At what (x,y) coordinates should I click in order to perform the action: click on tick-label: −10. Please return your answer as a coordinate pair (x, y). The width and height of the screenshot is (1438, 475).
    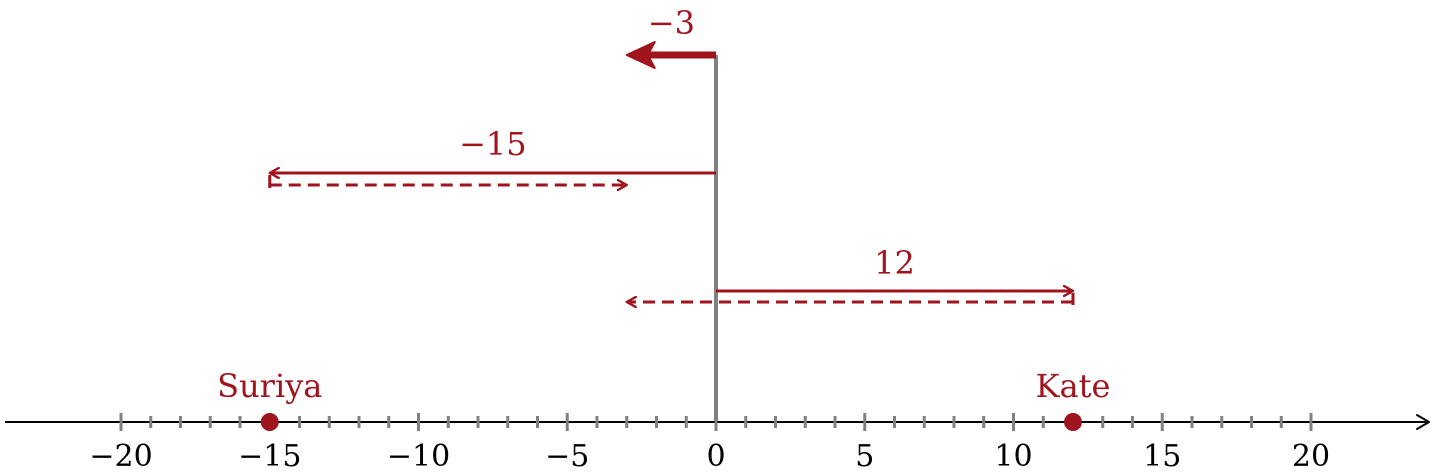
    Looking at the image, I should click on (418, 456).